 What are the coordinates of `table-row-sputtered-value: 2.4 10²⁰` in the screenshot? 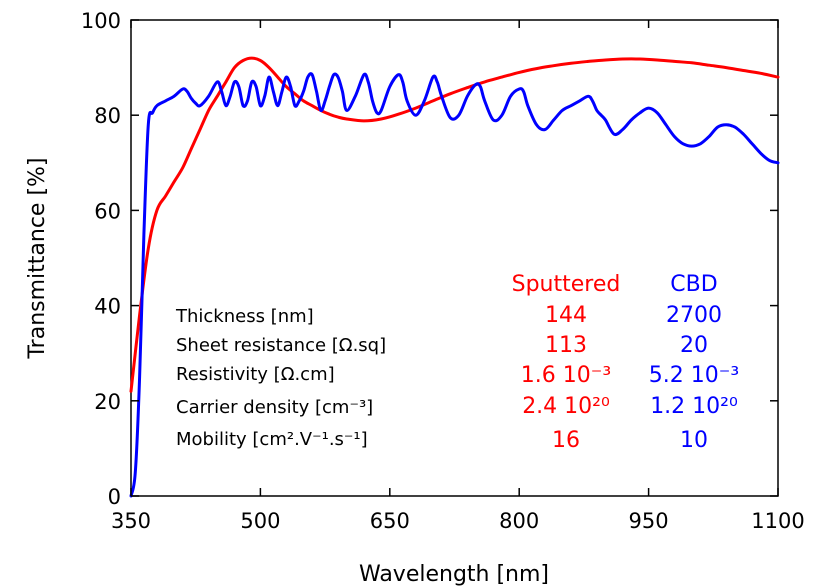 It's located at (566, 406).